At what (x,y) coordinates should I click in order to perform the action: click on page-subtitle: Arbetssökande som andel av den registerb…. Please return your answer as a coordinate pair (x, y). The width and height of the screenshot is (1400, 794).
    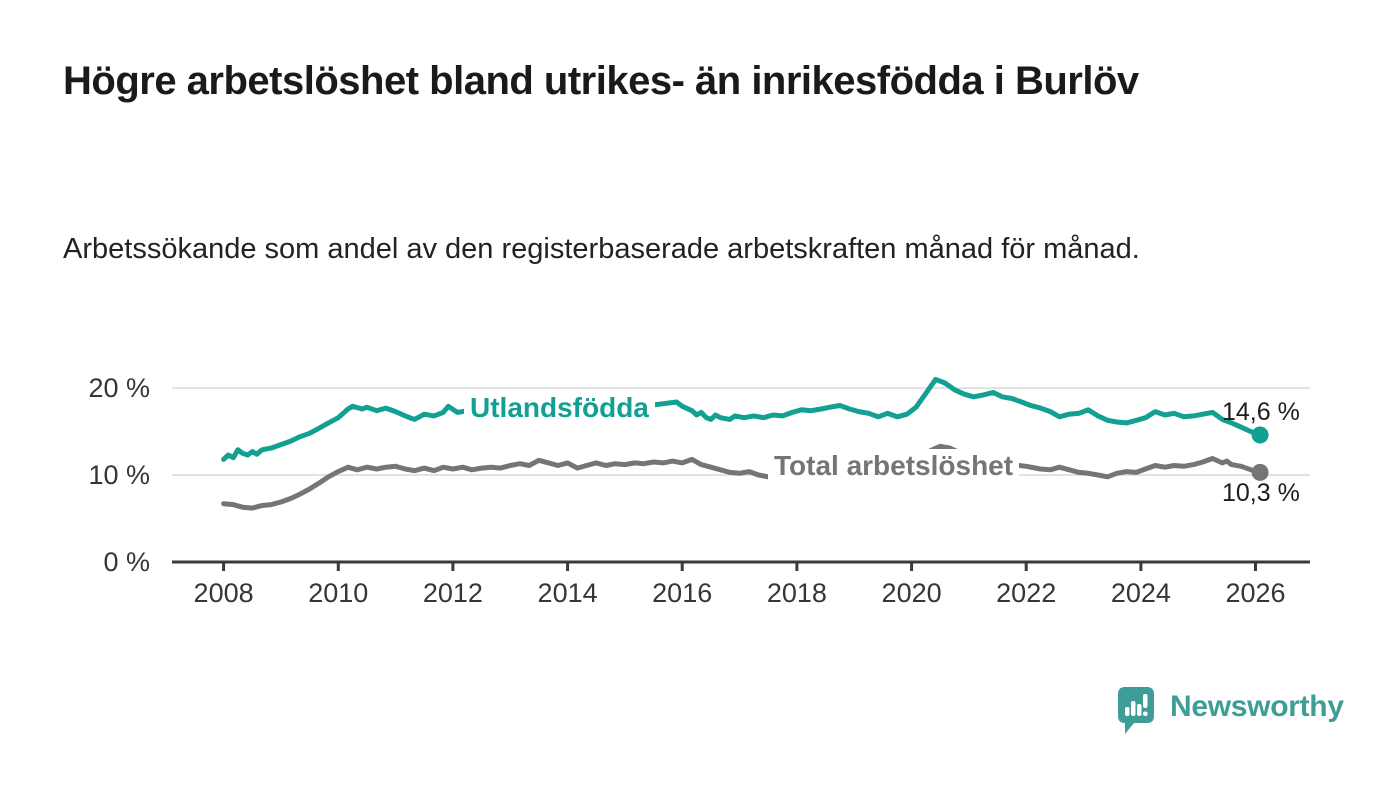
    Looking at the image, I should click on (601, 249).